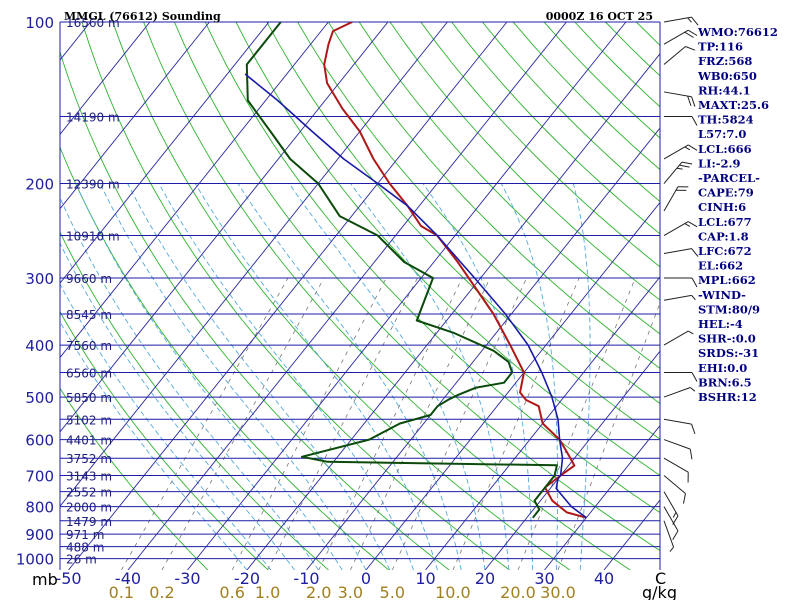  What do you see at coordinates (89, 374) in the screenshot?
I see `height-label: 6560 m` at bounding box center [89, 374].